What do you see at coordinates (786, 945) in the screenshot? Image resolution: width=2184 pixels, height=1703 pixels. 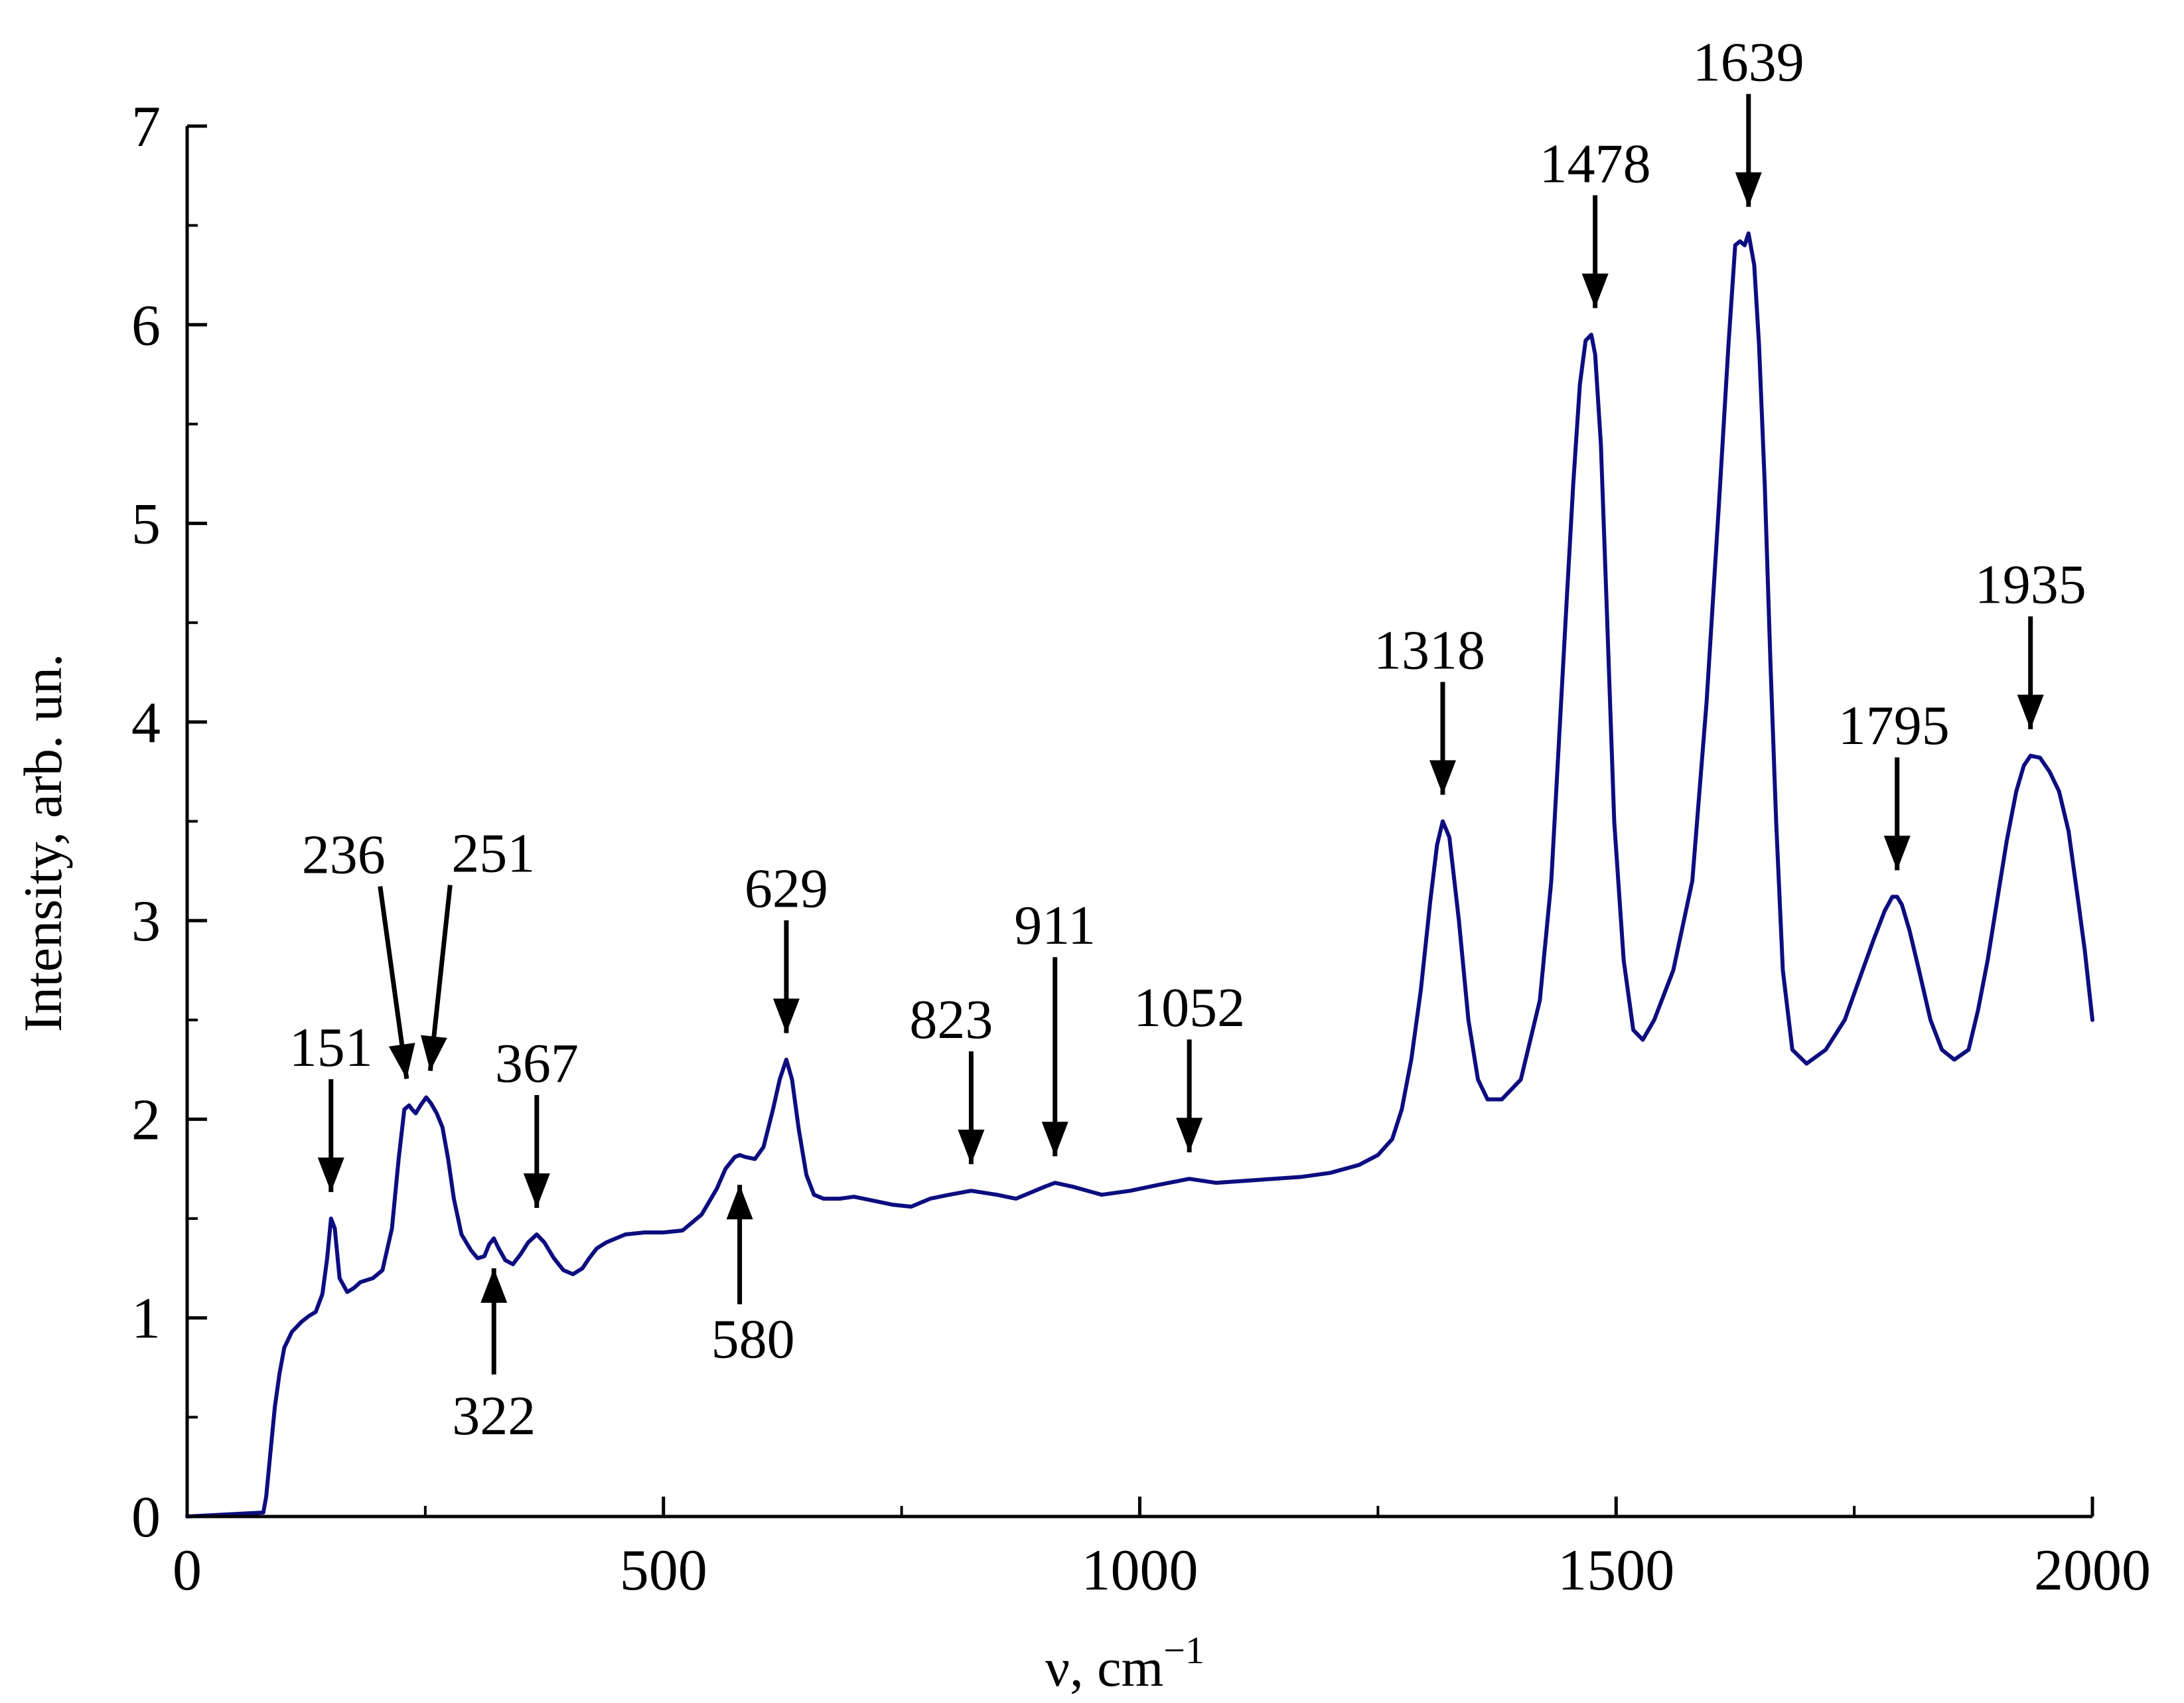 I see `peak-annotation-629: 629` at bounding box center [786, 945].